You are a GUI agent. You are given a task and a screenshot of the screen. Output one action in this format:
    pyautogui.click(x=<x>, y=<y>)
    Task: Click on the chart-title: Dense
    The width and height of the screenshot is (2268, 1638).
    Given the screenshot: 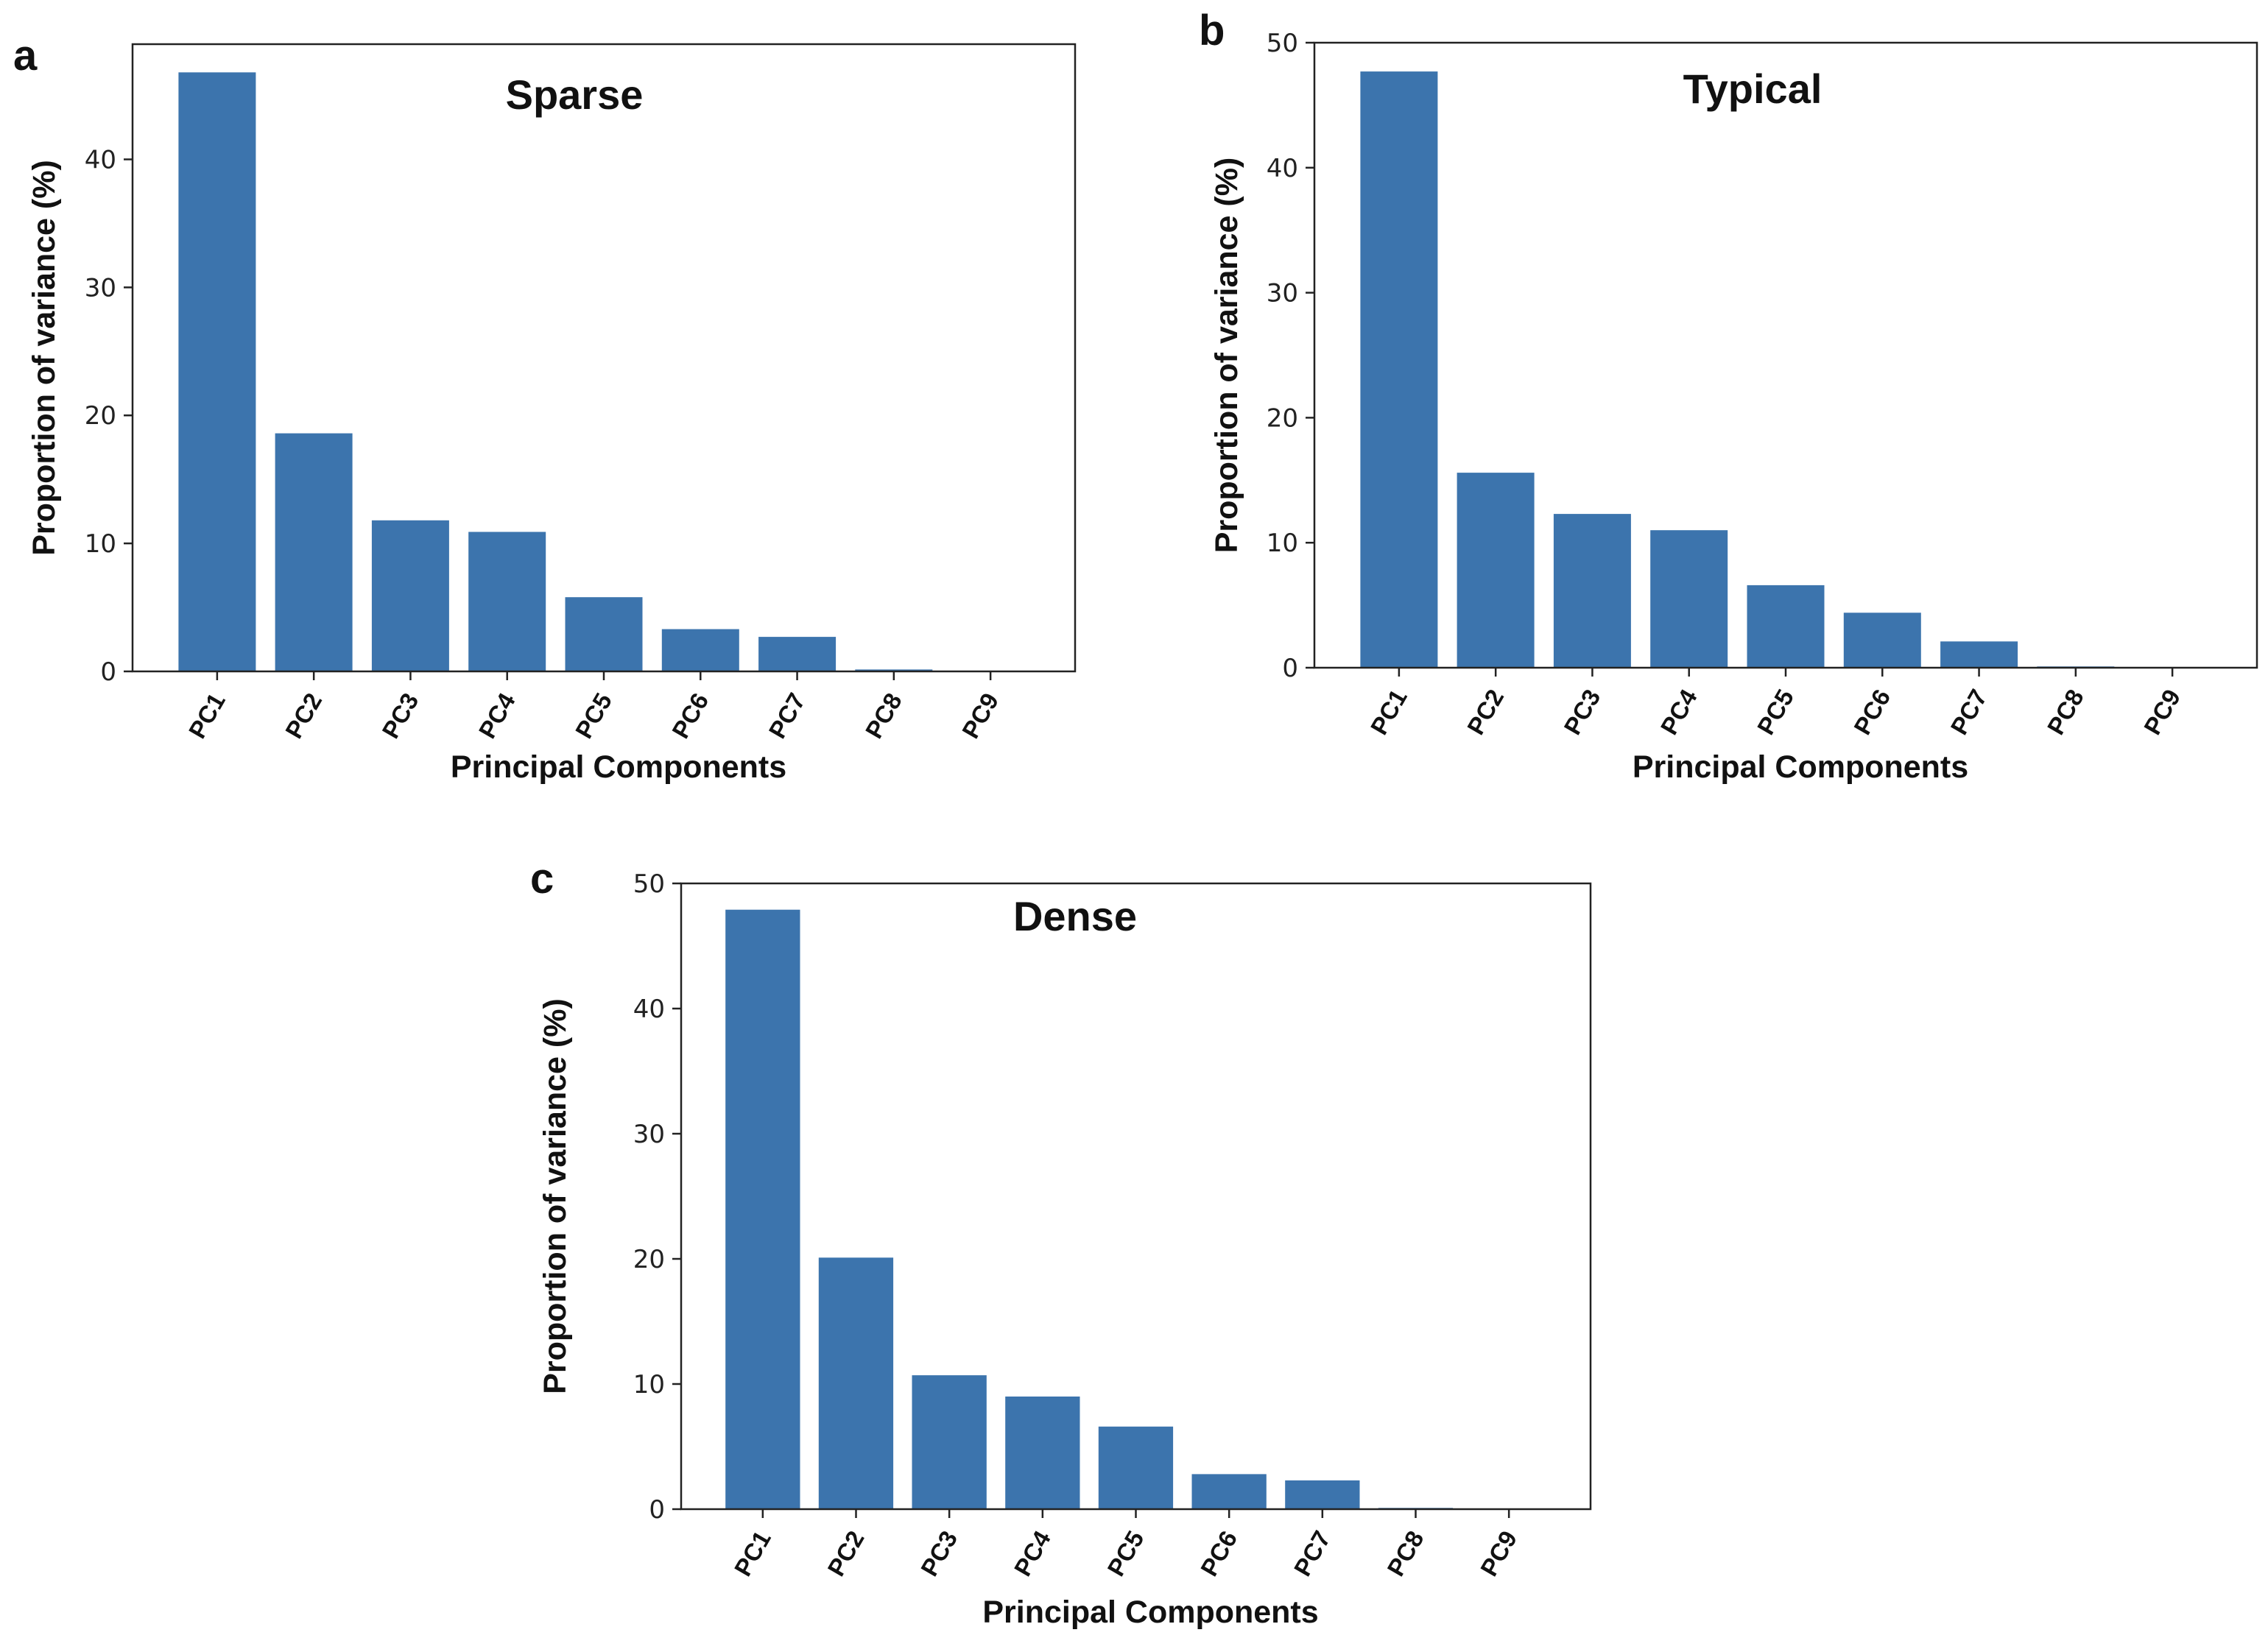 What is the action you would take?
    pyautogui.click(x=1075, y=916)
    